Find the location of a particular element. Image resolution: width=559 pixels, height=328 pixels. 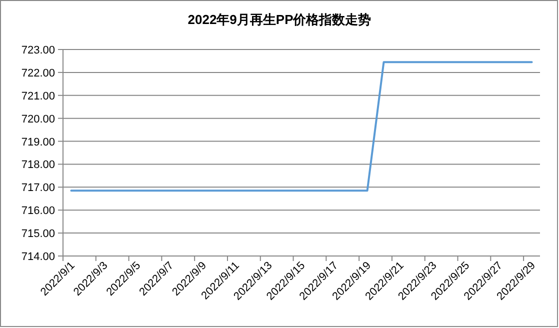

y-tick-label: 716.00 is located at coordinates (38, 211).